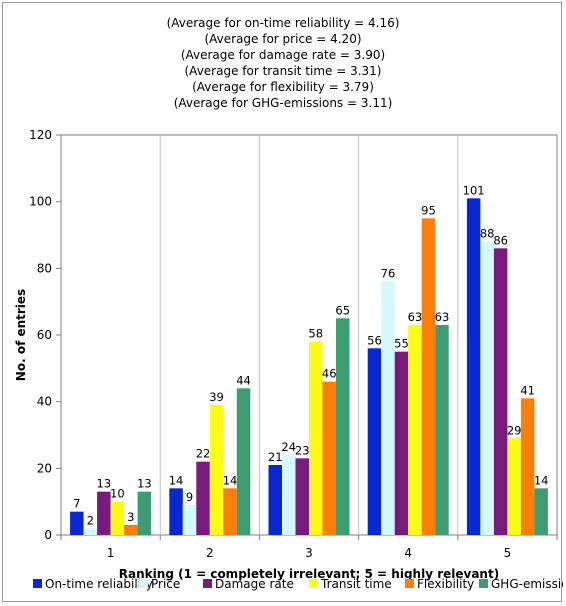  I want to click on x-tick-label: 2, so click(210, 553).